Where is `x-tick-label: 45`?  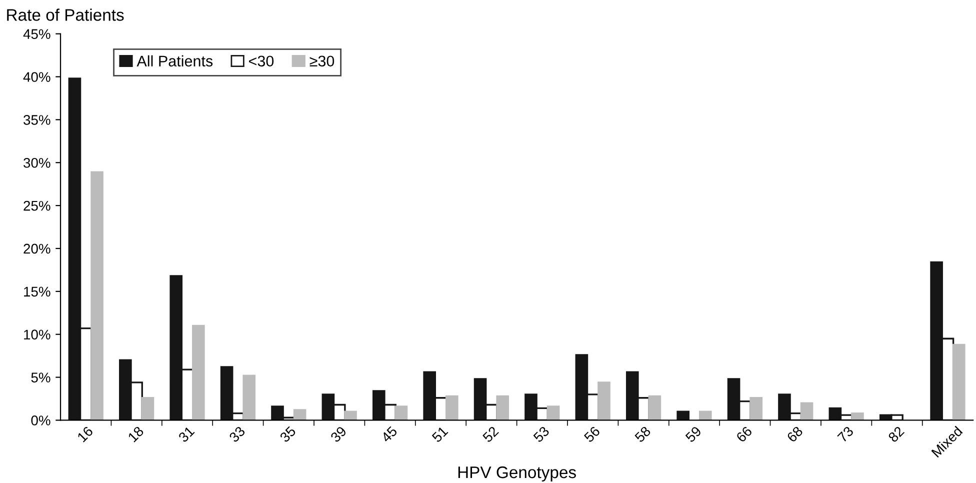 x-tick-label: 45 is located at coordinates (389, 434).